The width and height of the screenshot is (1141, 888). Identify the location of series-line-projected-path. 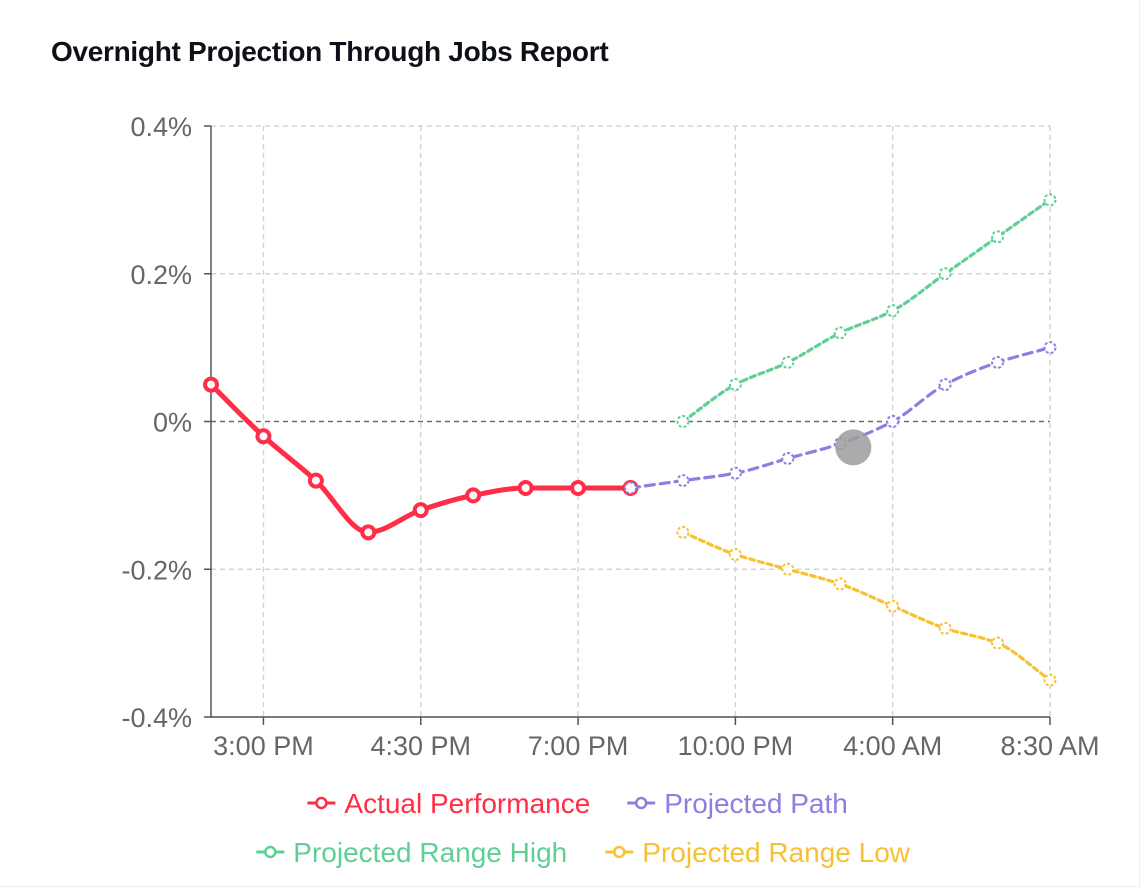
(840, 418).